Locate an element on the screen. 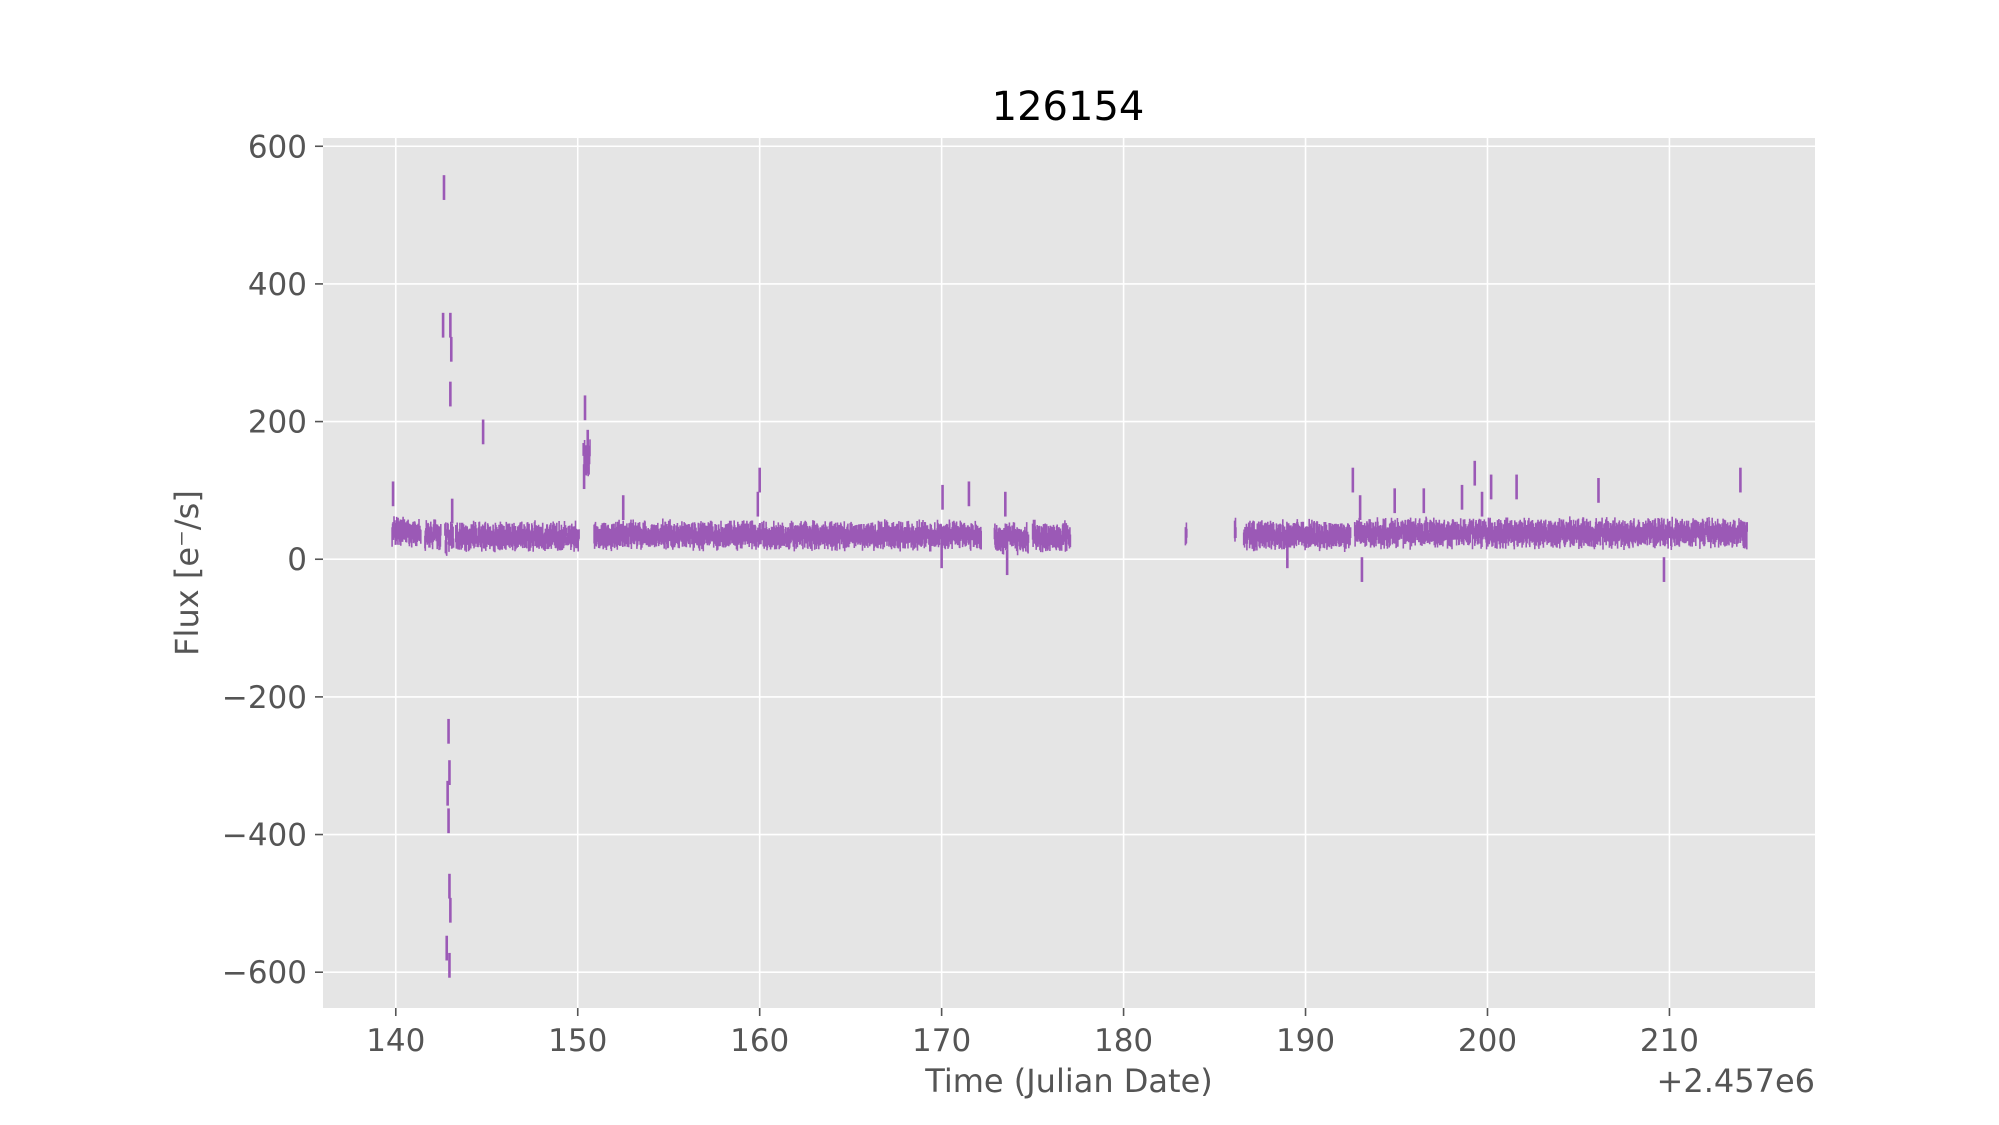 The width and height of the screenshot is (1999, 1125). y-tick-labels: 600 400 200 0 −200 −400 −600 is located at coordinates (272, 560).